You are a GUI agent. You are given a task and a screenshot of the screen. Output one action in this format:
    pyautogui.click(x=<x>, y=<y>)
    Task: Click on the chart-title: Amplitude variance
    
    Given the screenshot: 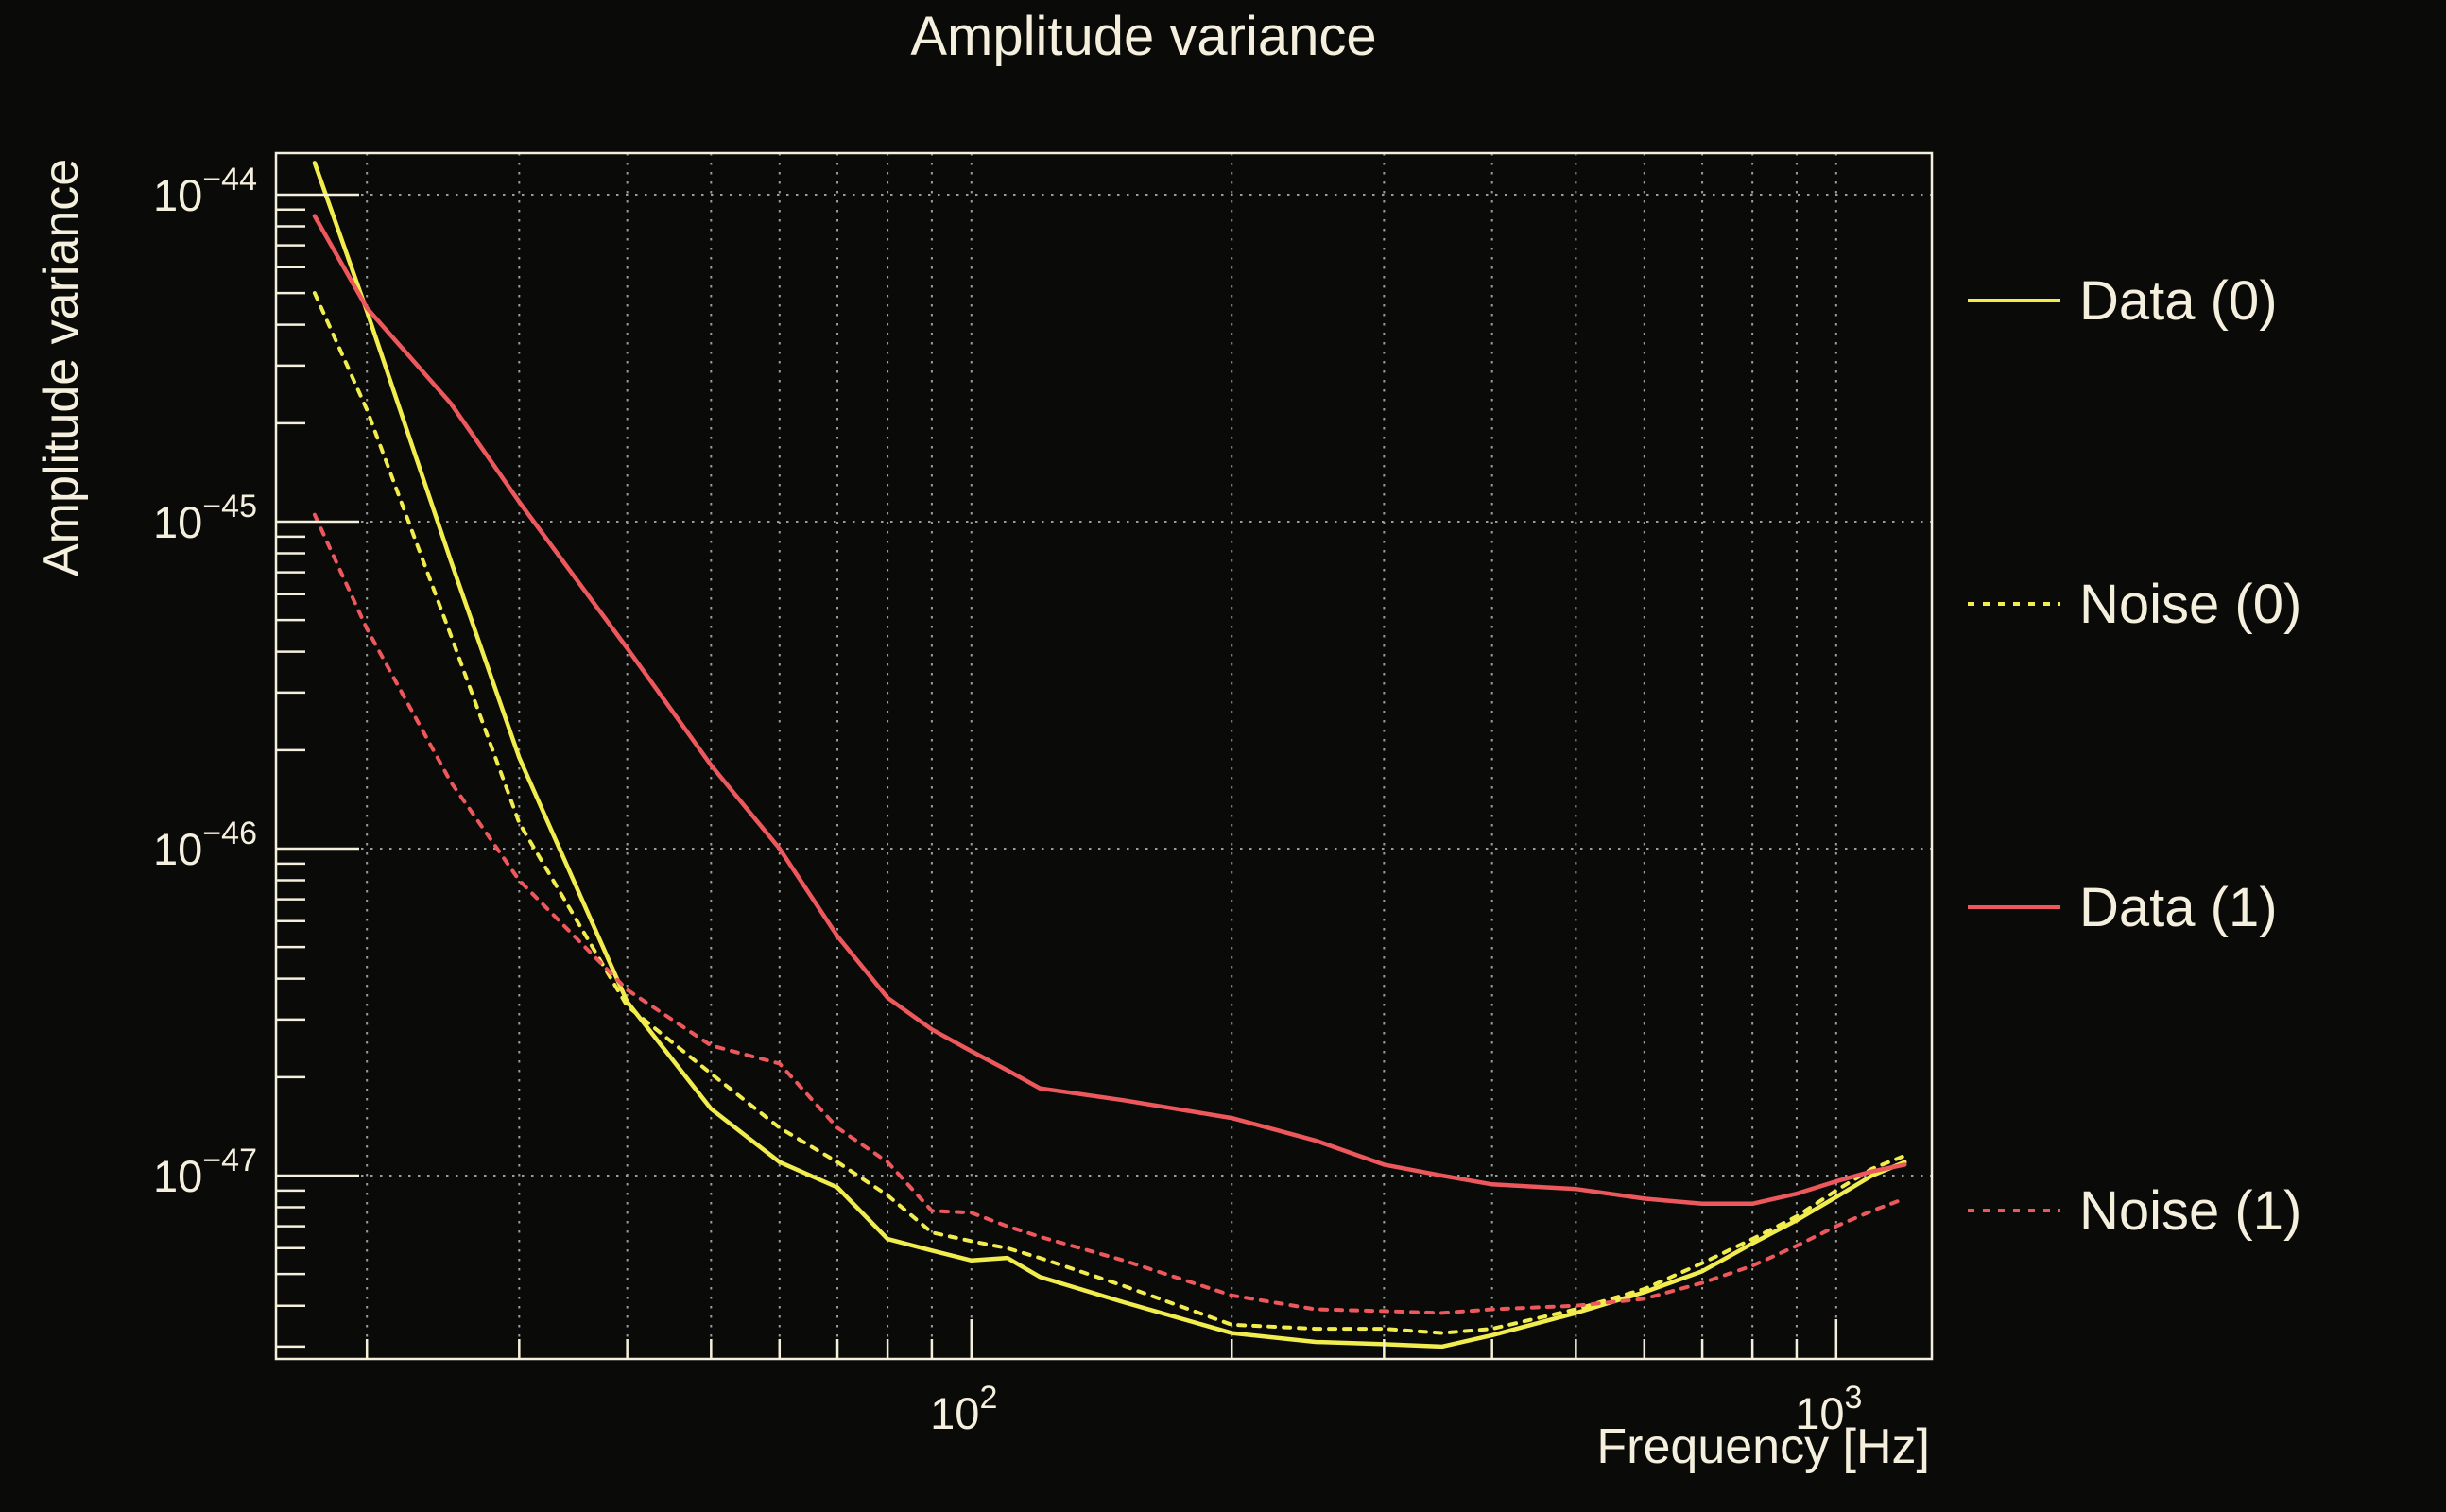 What is the action you would take?
    pyautogui.click(x=1143, y=36)
    